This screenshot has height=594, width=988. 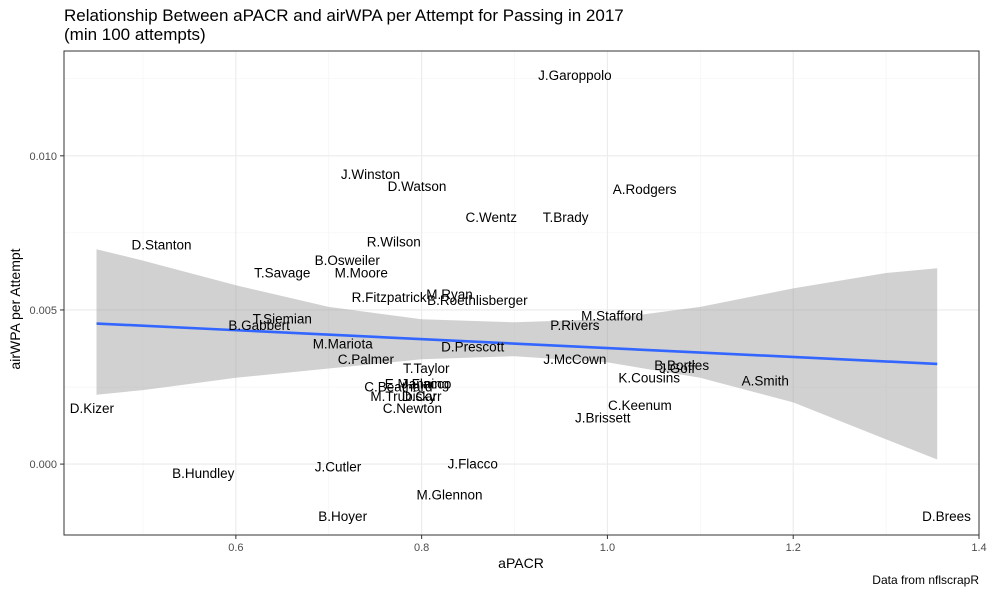 What do you see at coordinates (394, 242) in the screenshot?
I see `point-label: R.Wilson` at bounding box center [394, 242].